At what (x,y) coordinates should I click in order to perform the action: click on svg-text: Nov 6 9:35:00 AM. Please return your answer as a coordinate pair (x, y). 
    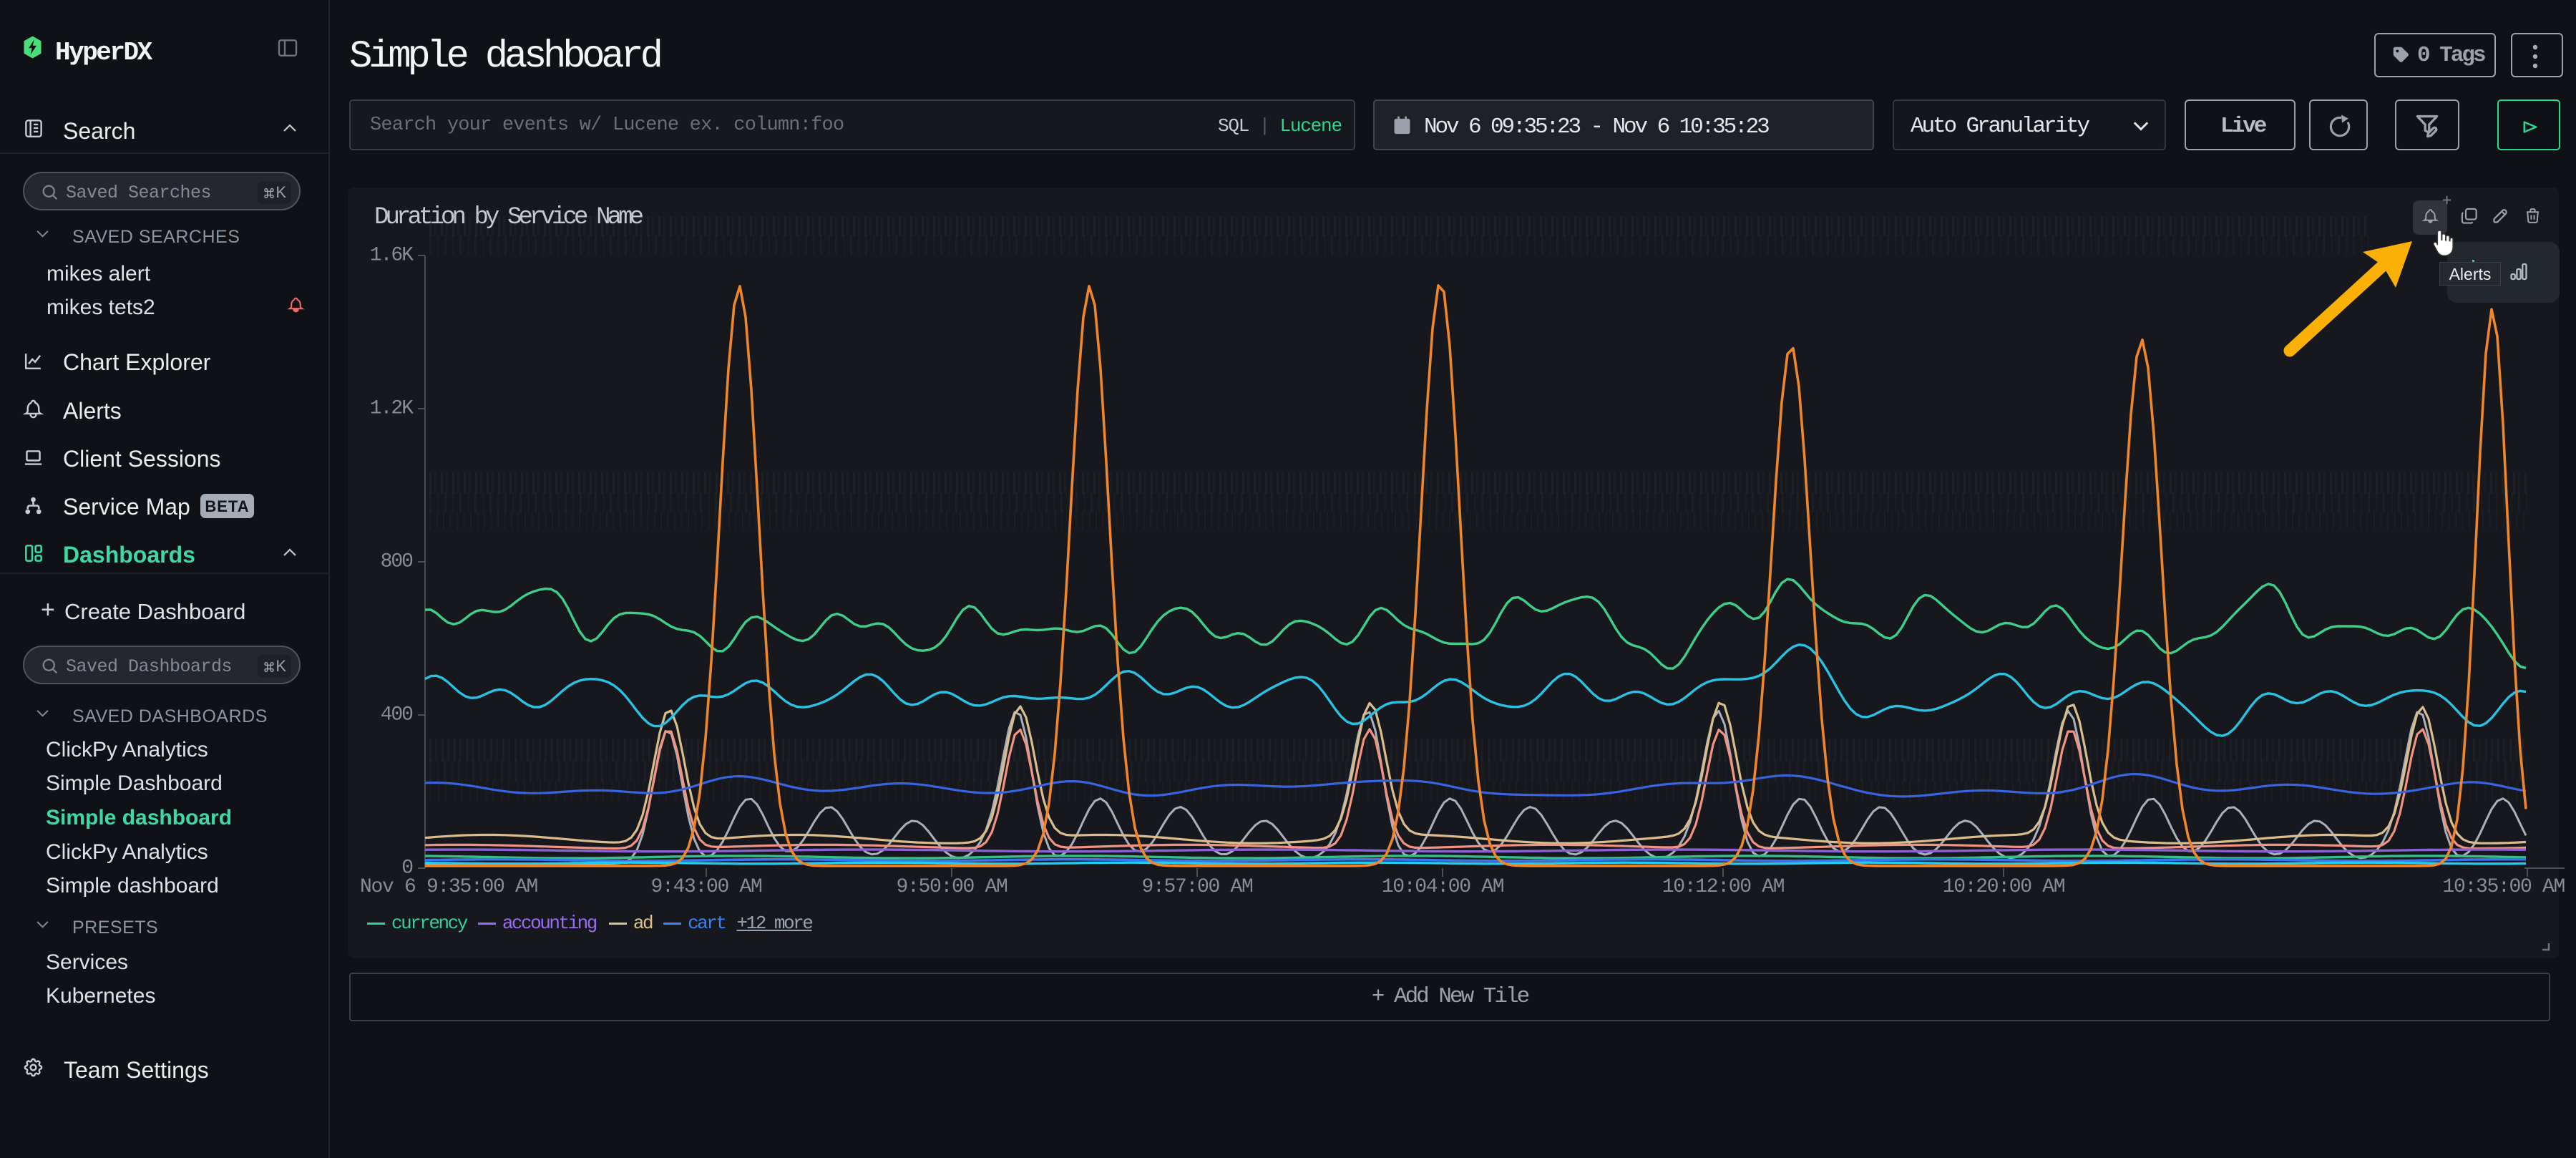
    Looking at the image, I should click on (449, 887).